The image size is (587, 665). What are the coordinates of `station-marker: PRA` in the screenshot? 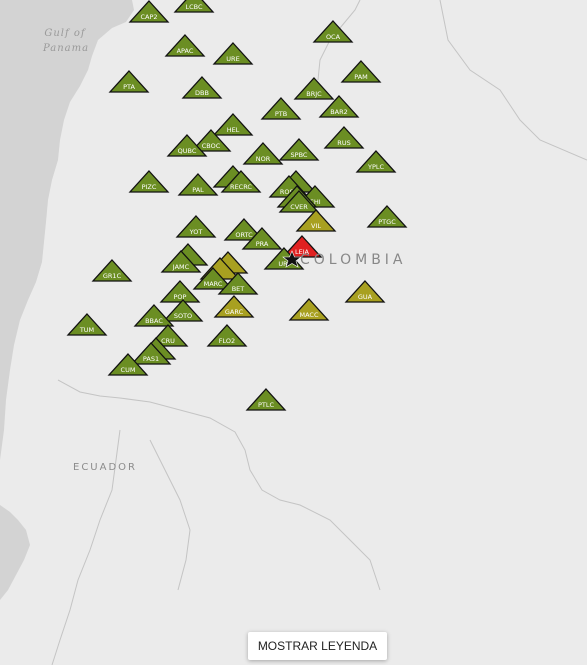 It's located at (262, 238).